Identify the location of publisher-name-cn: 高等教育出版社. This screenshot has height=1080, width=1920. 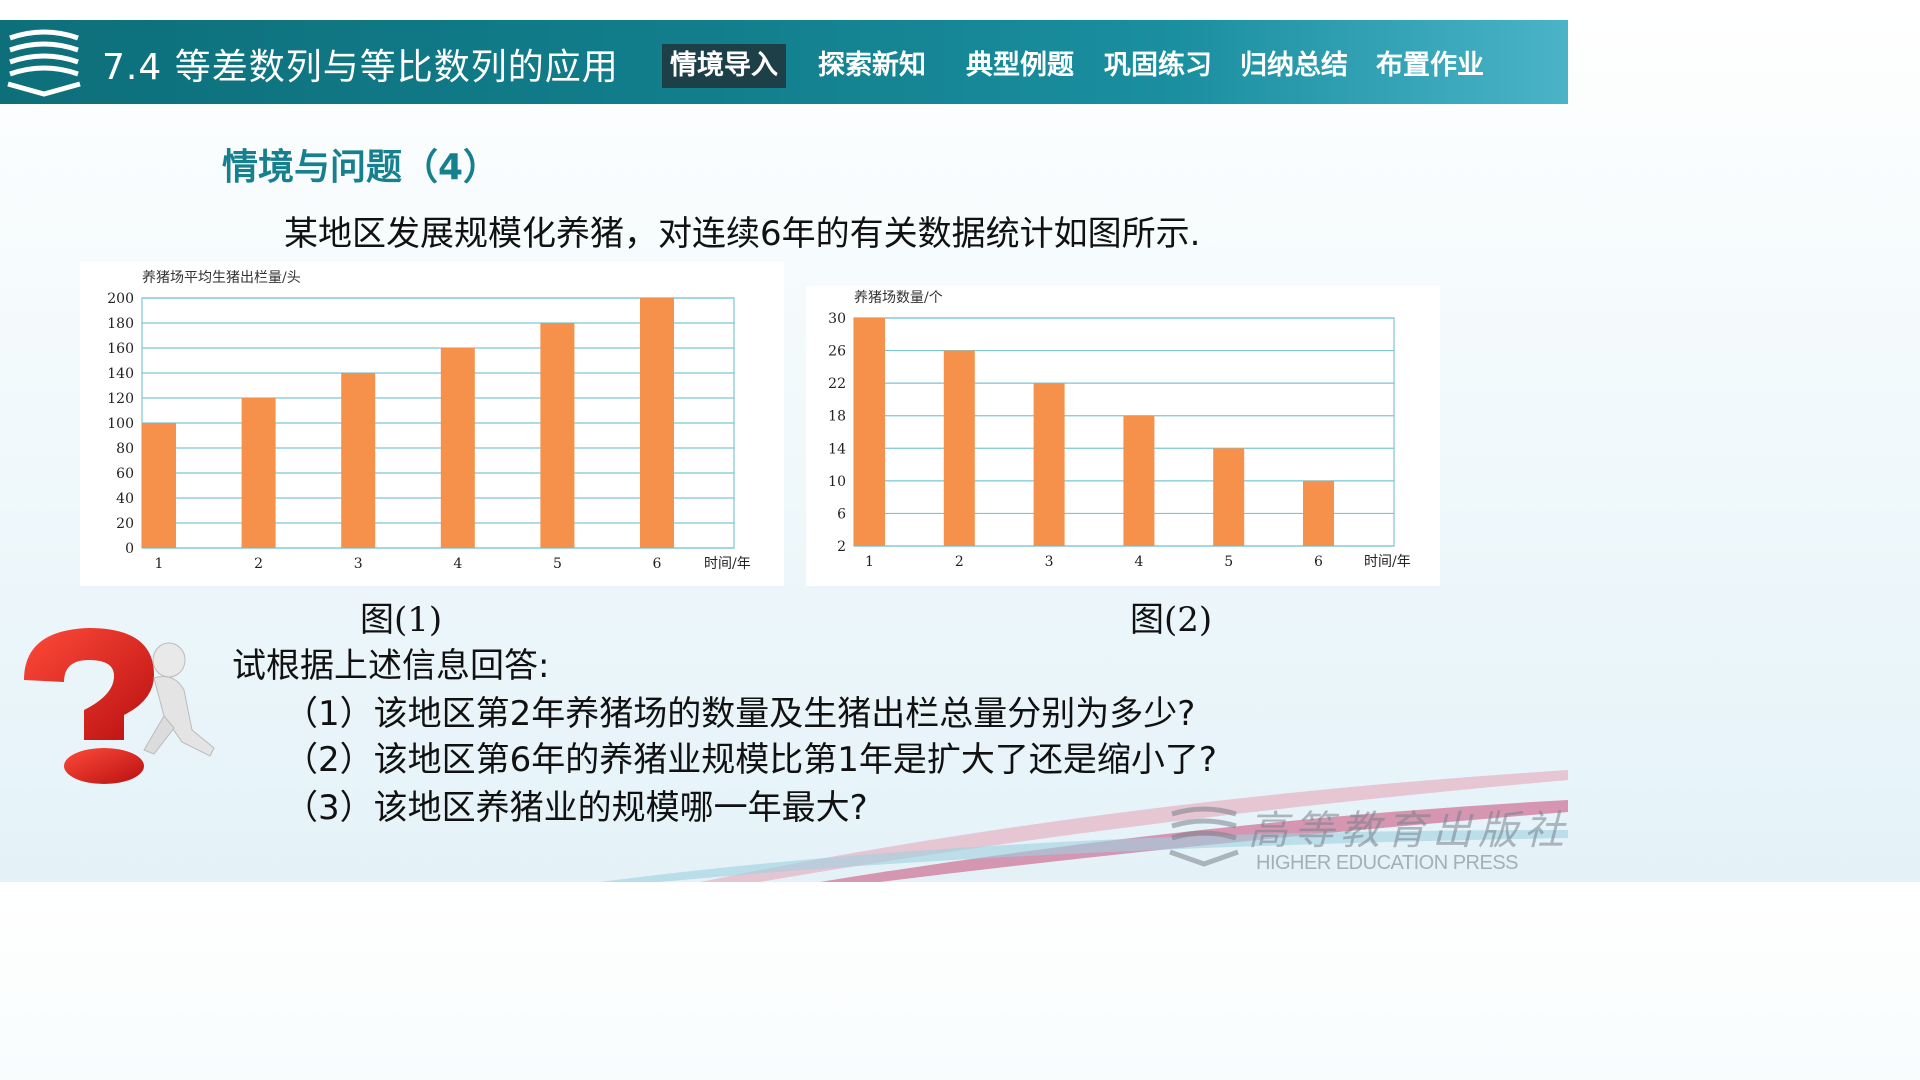
(1409, 831).